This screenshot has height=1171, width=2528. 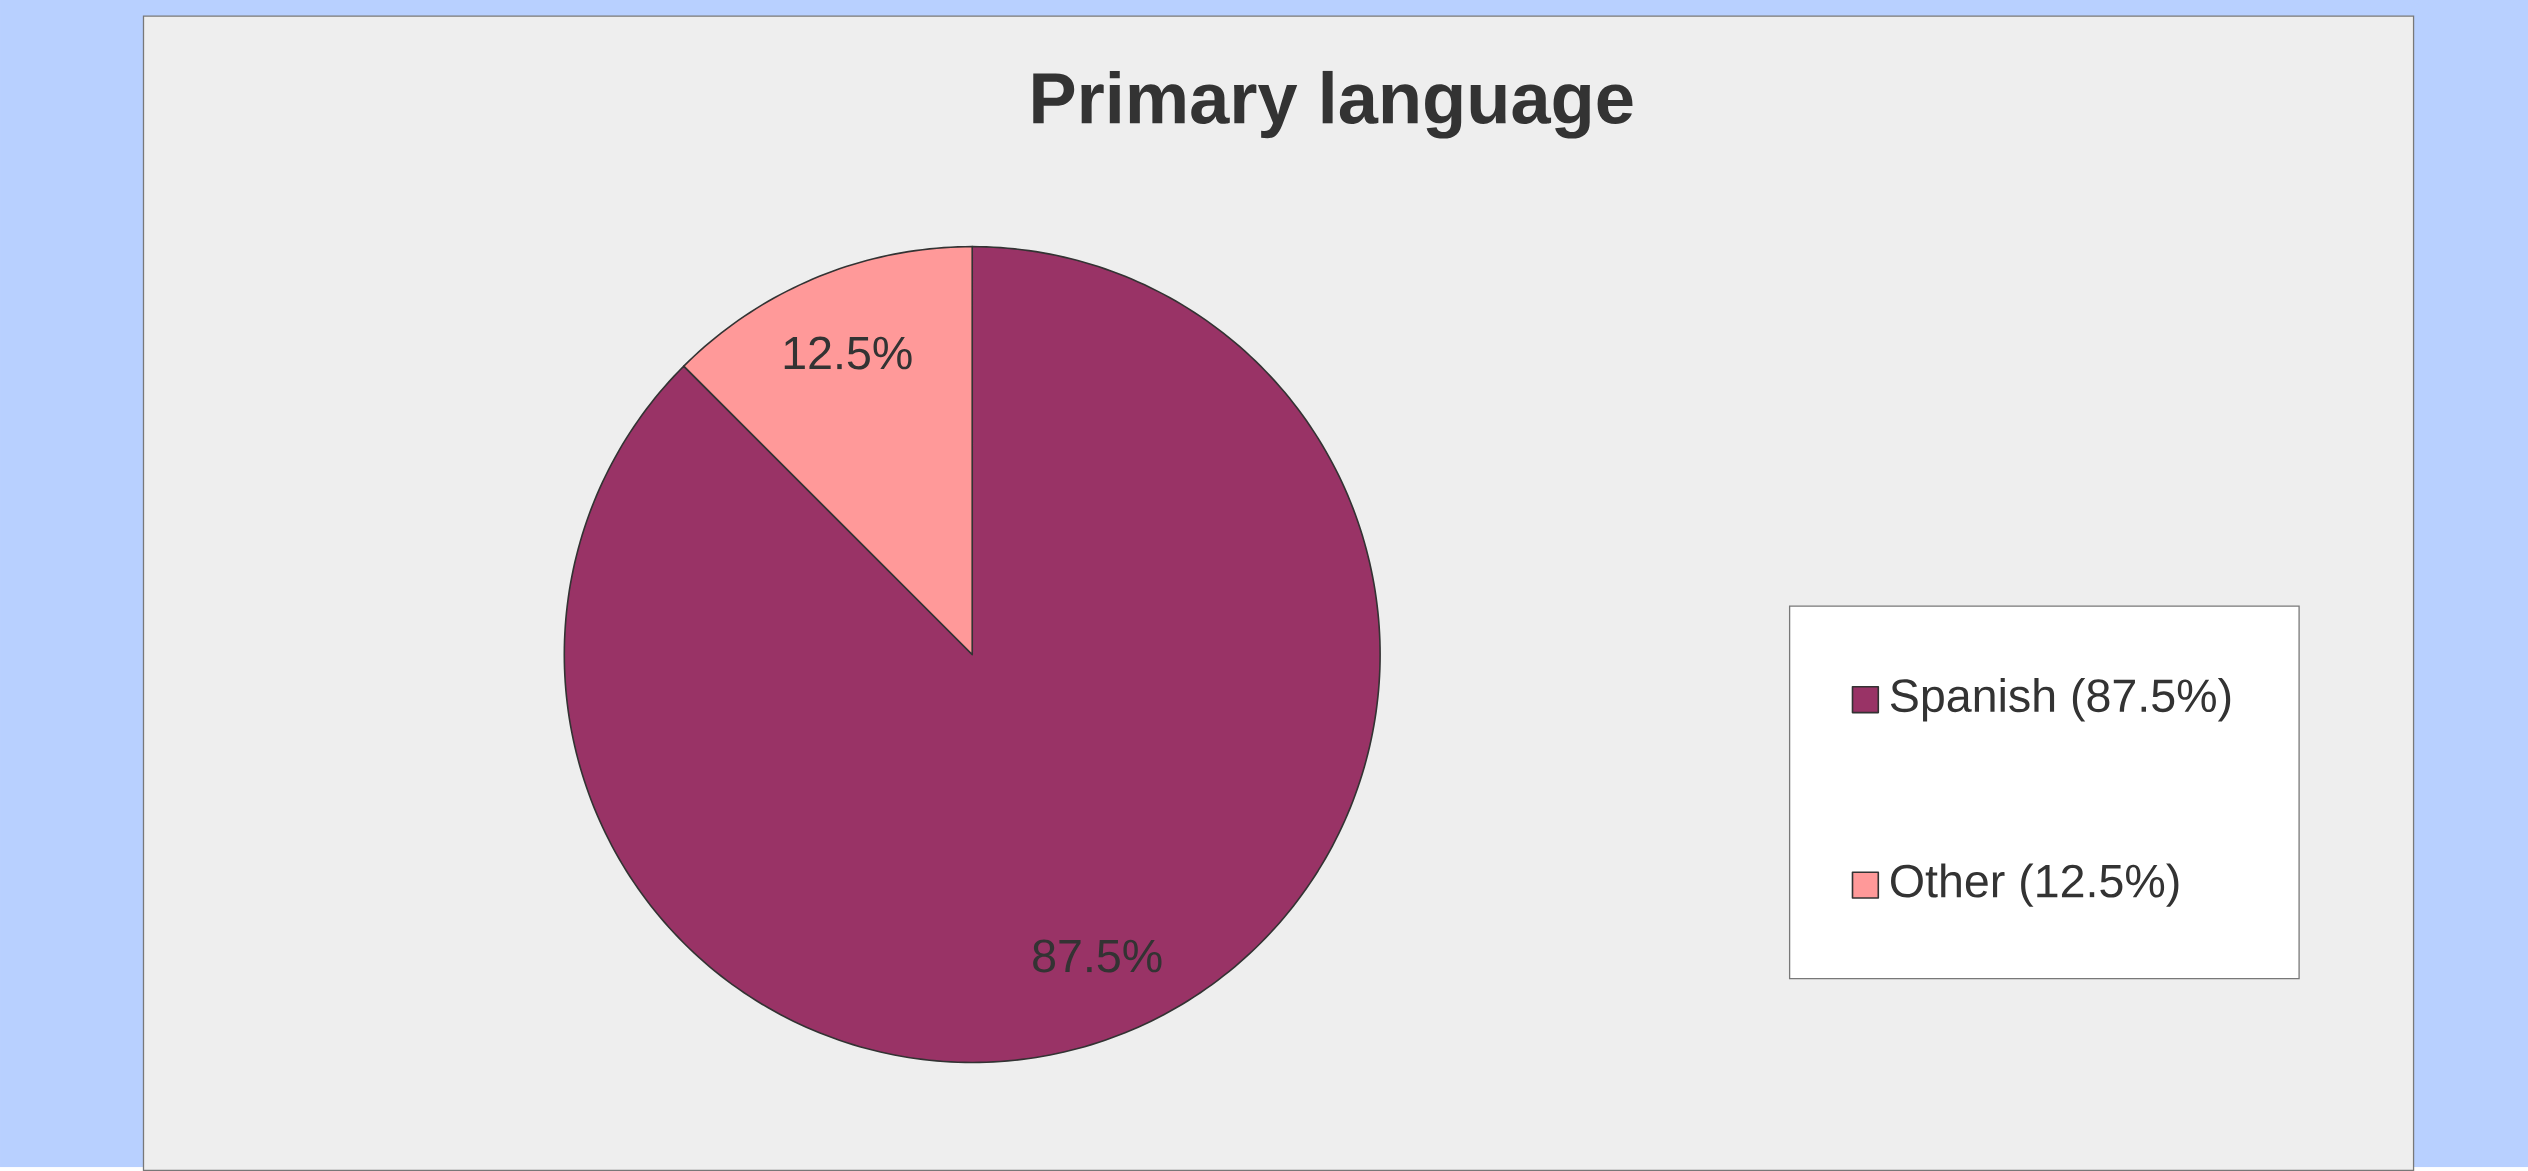 What do you see at coordinates (848, 353) in the screenshot?
I see `data-label: 12.5%` at bounding box center [848, 353].